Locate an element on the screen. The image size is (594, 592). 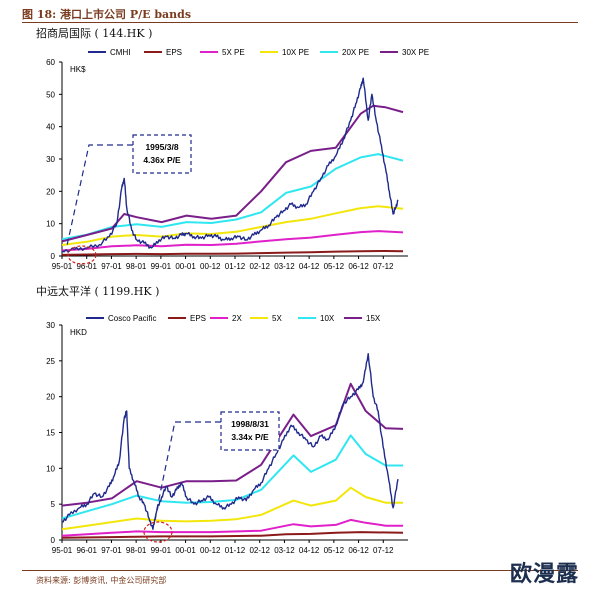
chart-2-subtitle: 中远太平洋 ( 1199.HK ) is located at coordinates (98, 291).